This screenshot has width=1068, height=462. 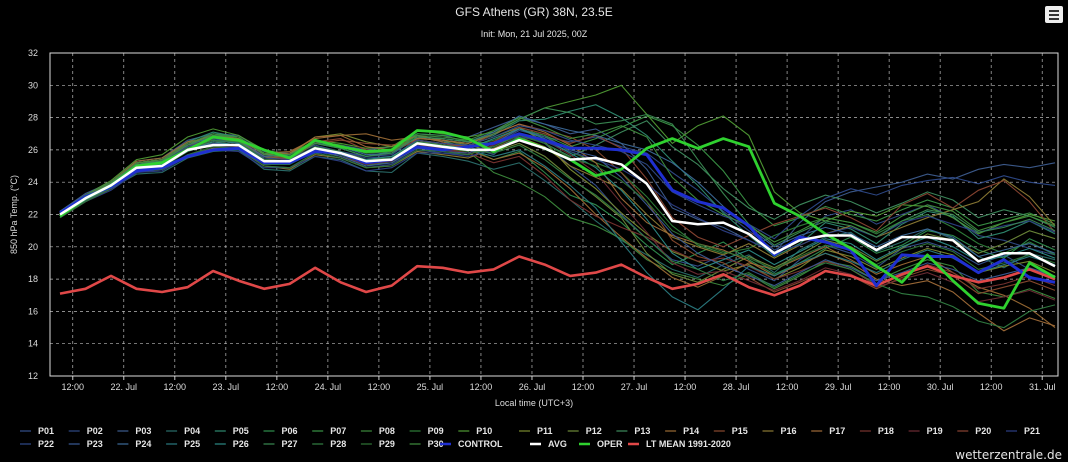 I want to click on x-tick-label: 31. Jul, so click(x=1042, y=387).